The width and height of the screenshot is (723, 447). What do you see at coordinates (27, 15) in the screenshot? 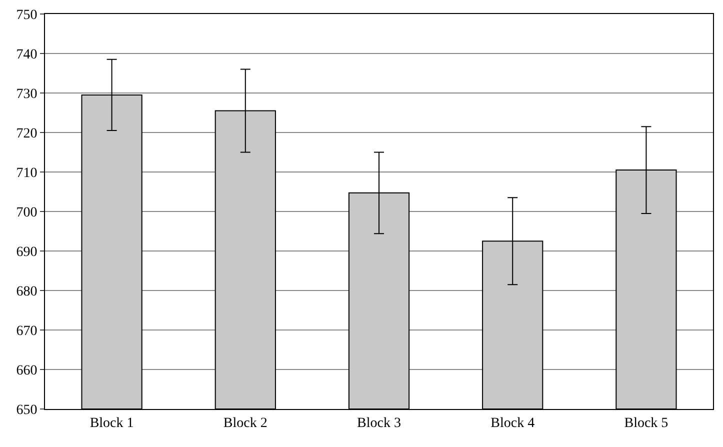
I see `y-tick-label: 750` at bounding box center [27, 15].